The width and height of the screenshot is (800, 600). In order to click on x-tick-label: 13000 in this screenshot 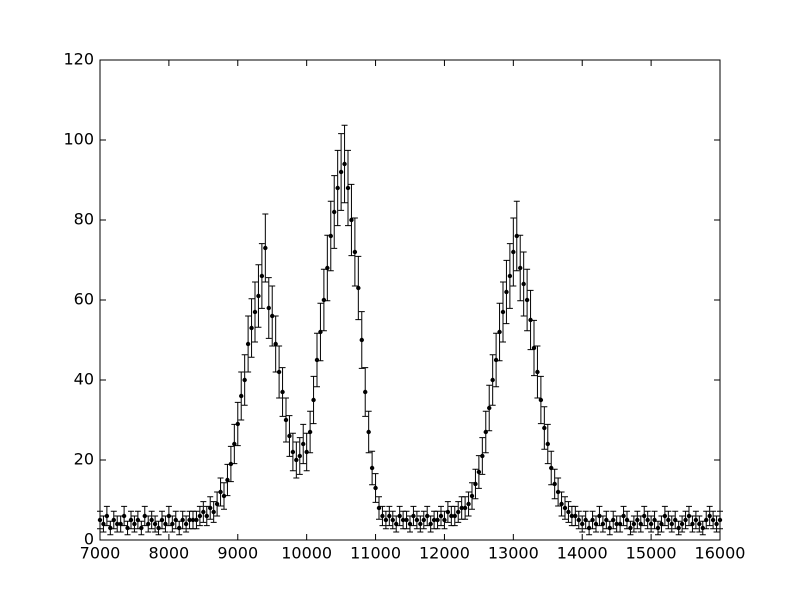, I will do `click(513, 553)`.